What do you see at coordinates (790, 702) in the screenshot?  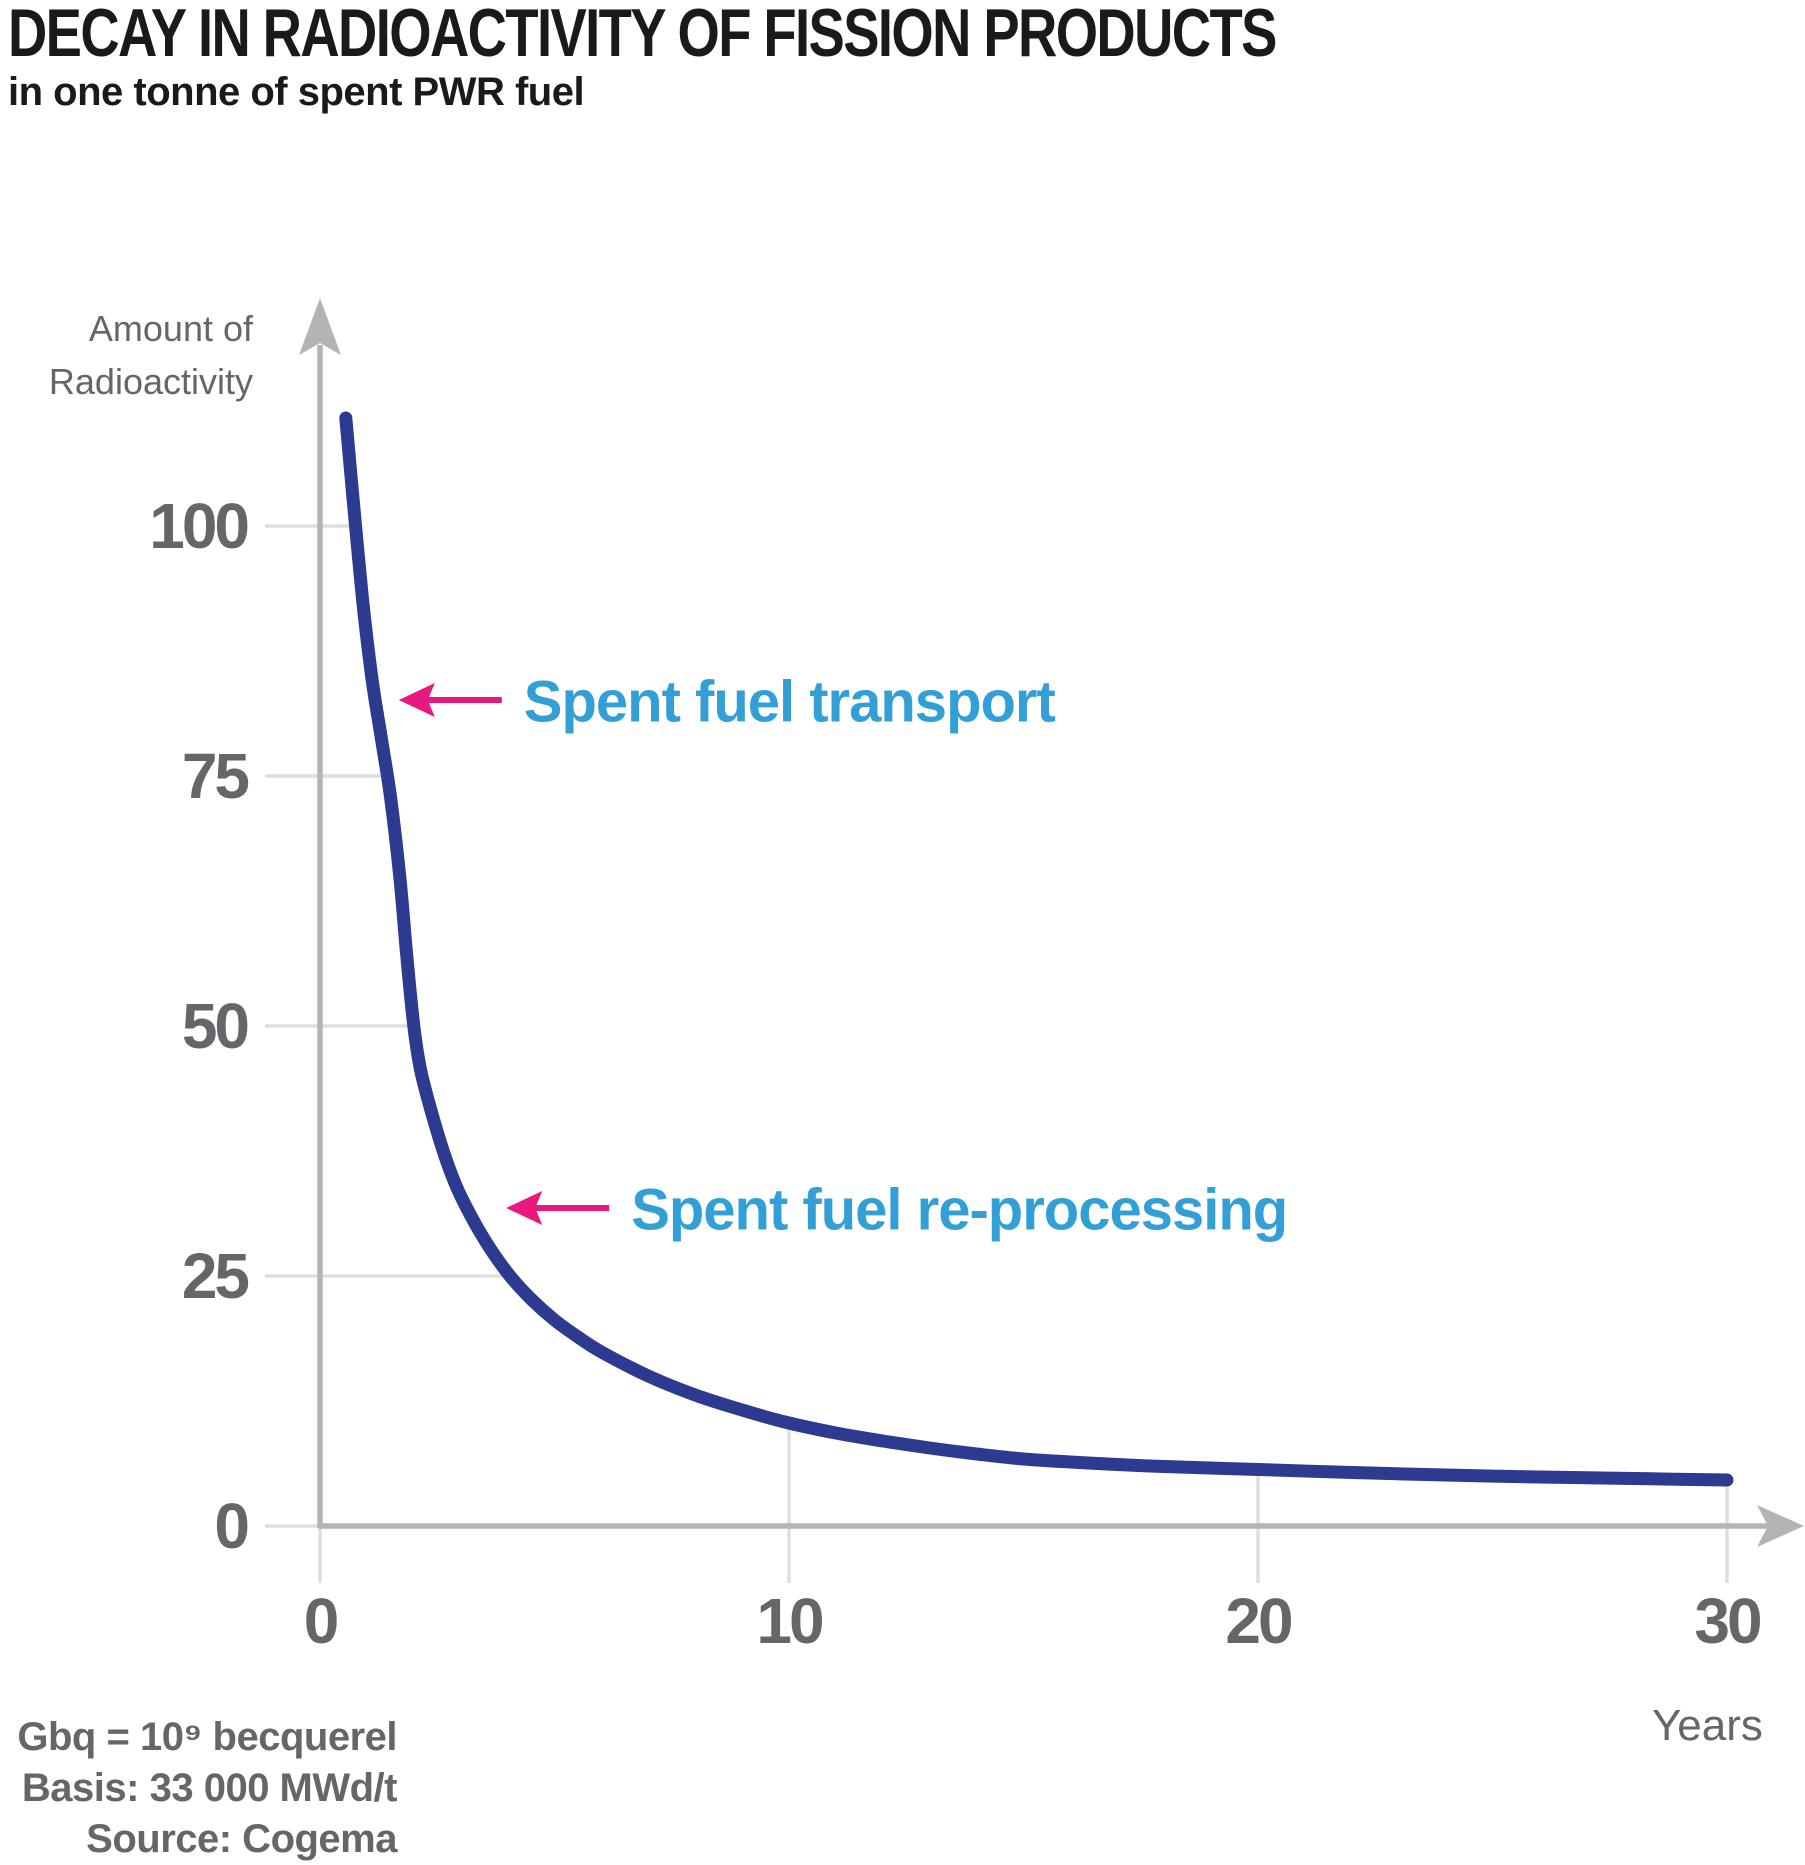 I see `annotation-label: Spent fuel transport` at bounding box center [790, 702].